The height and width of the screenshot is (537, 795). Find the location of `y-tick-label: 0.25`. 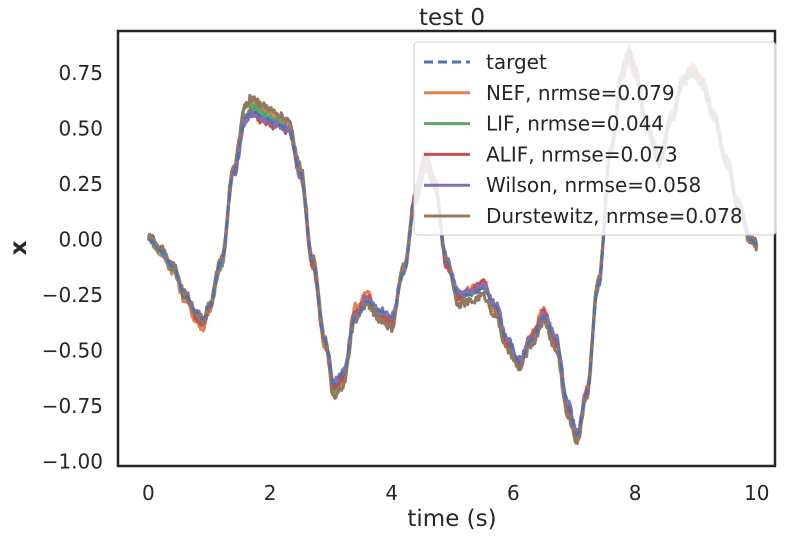

y-tick-label: 0.25 is located at coordinates (80, 184).